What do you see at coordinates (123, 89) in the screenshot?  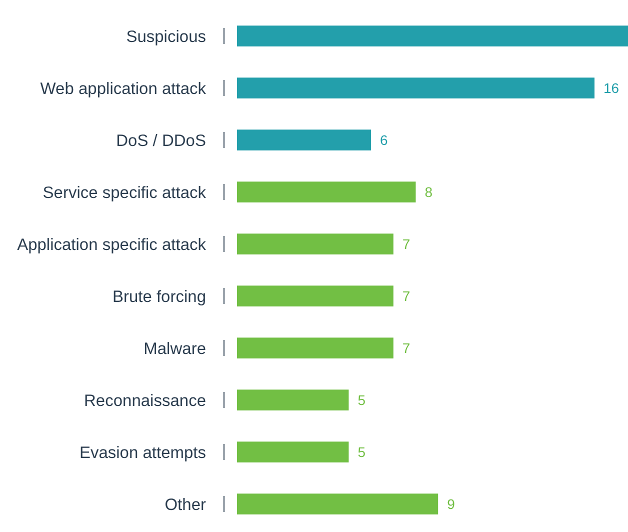 I see `y-tick-label: Web application attack` at bounding box center [123, 89].